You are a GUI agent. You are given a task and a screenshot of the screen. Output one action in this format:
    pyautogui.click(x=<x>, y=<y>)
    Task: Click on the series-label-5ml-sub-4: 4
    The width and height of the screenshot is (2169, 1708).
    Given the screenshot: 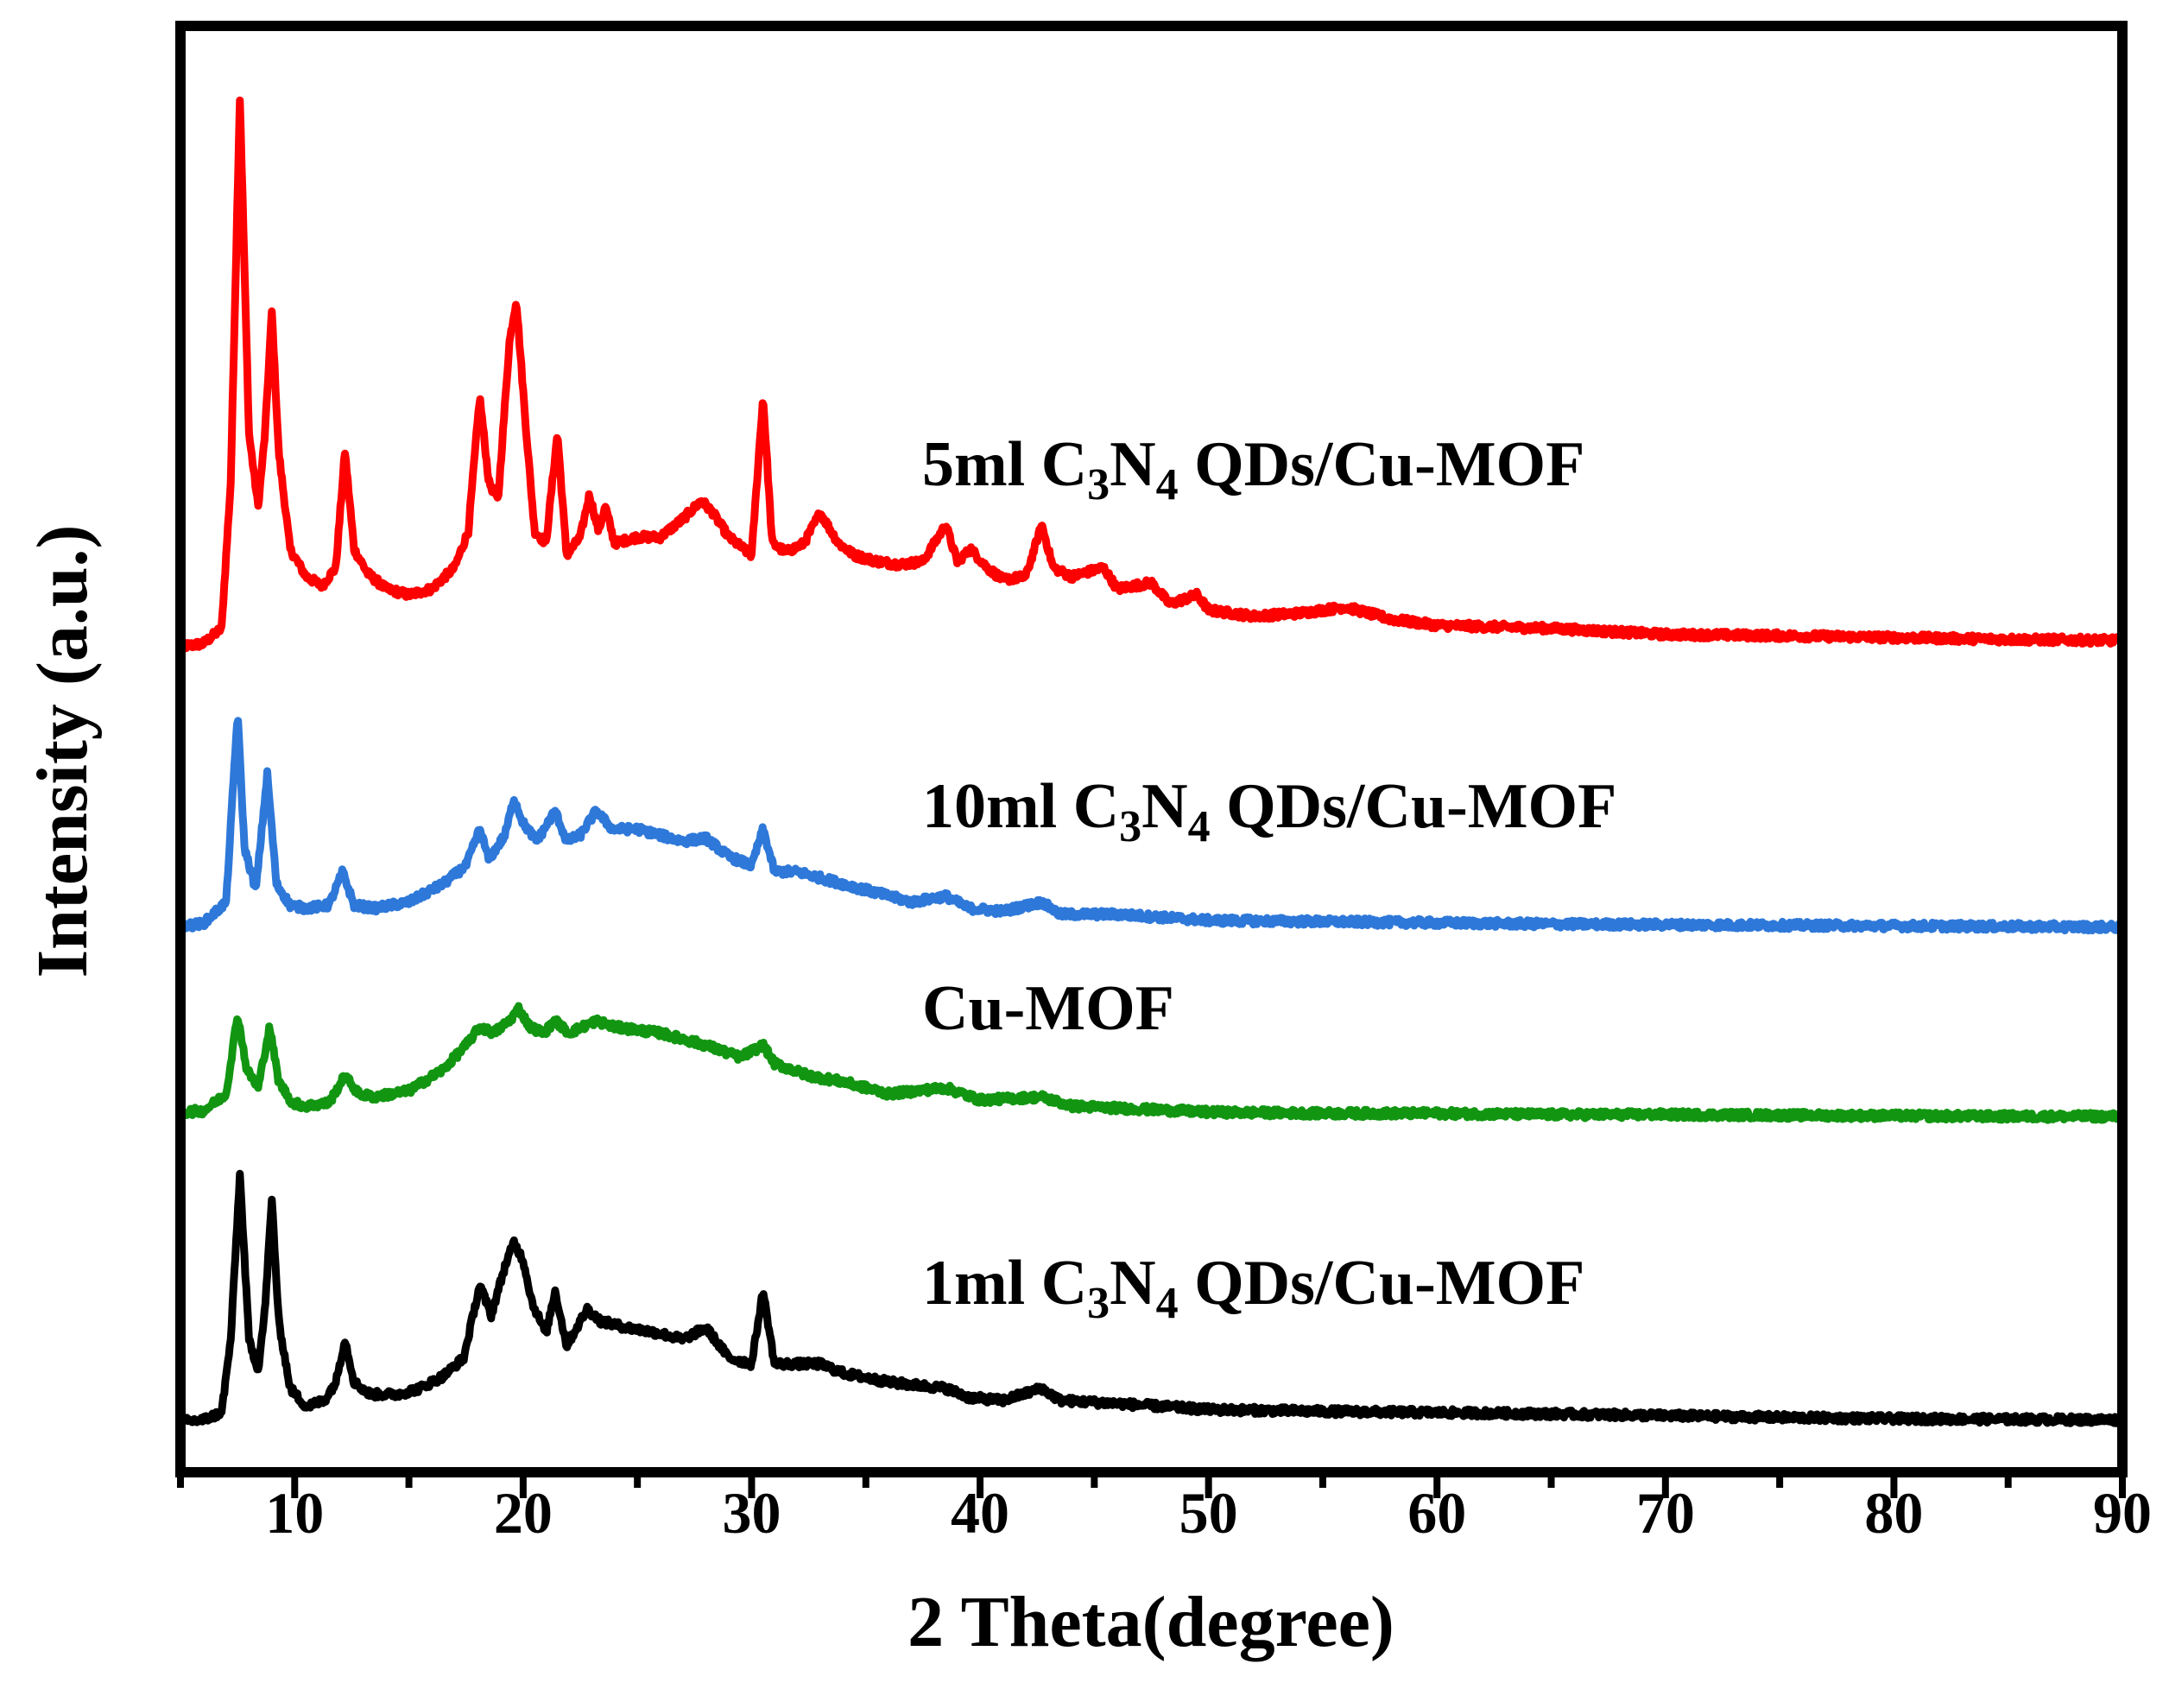 What is the action you would take?
    pyautogui.click(x=1167, y=484)
    